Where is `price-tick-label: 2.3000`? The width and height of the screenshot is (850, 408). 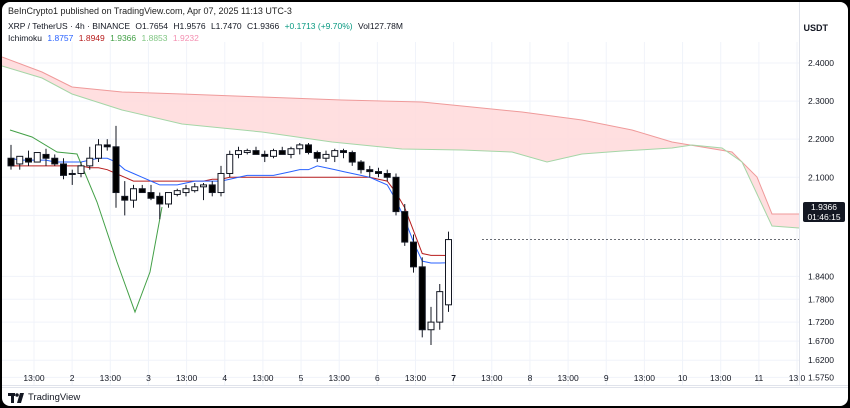
price-tick-label: 2.3000 is located at coordinates (821, 101).